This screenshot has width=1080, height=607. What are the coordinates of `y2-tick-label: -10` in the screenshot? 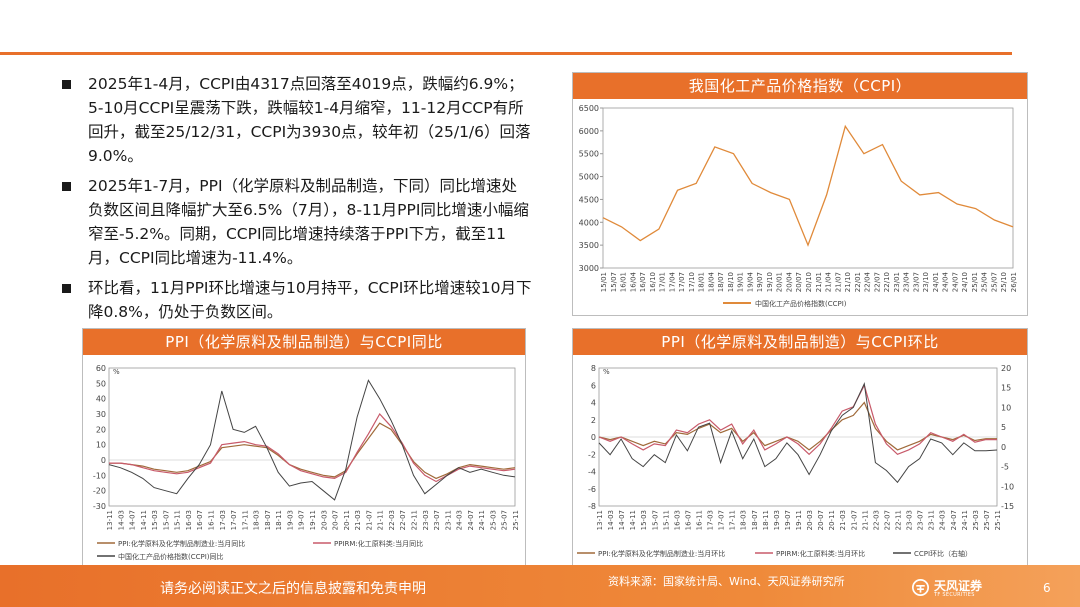 It's located at (1007, 486).